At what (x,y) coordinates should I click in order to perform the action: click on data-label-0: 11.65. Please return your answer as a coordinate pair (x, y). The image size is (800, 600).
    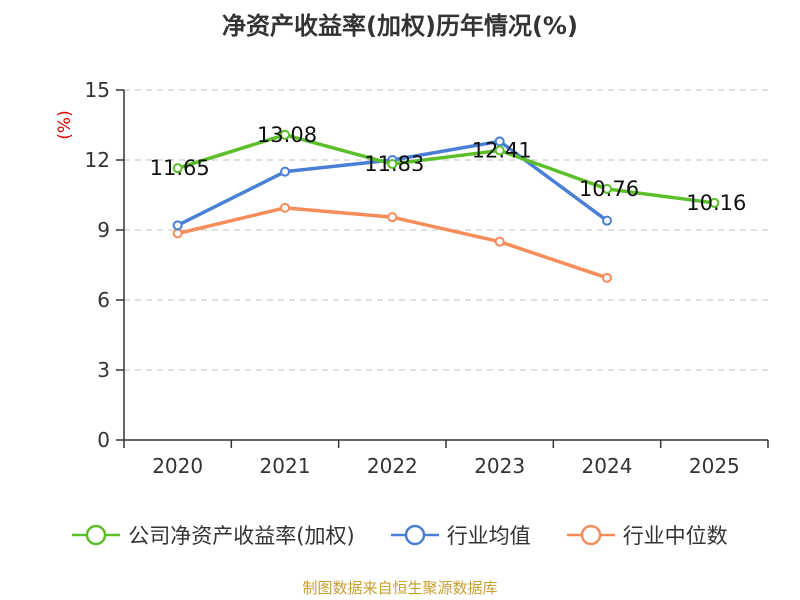
    Looking at the image, I should click on (180, 168).